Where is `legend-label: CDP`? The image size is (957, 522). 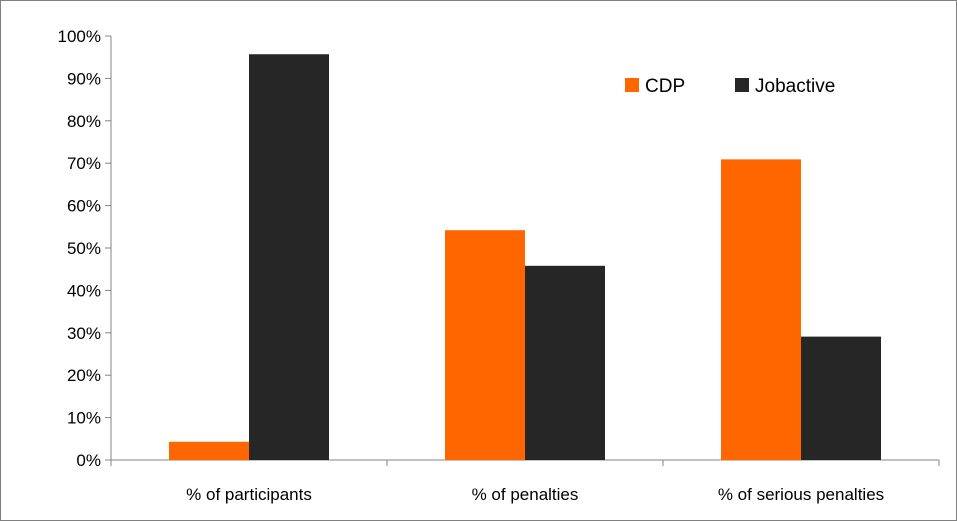 legend-label: CDP is located at coordinates (665, 86).